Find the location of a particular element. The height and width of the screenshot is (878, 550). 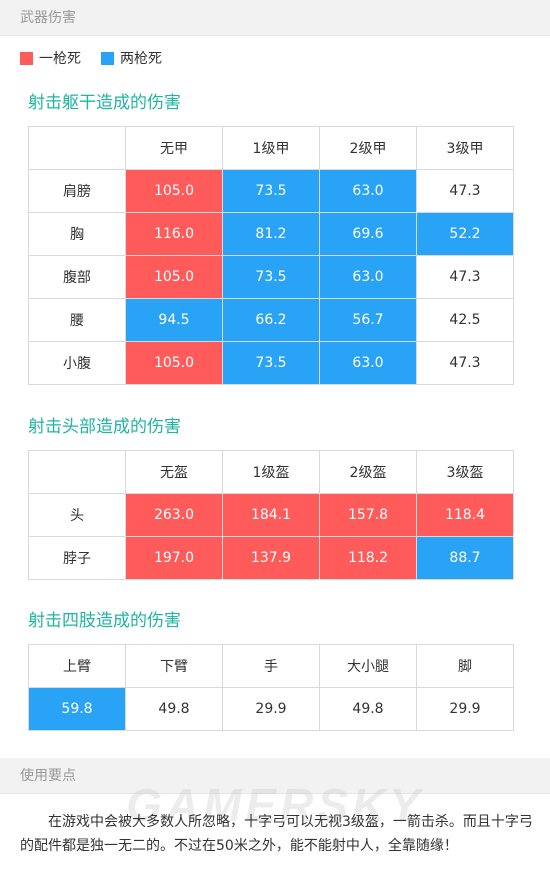

column-header: 2级甲 is located at coordinates (368, 148).